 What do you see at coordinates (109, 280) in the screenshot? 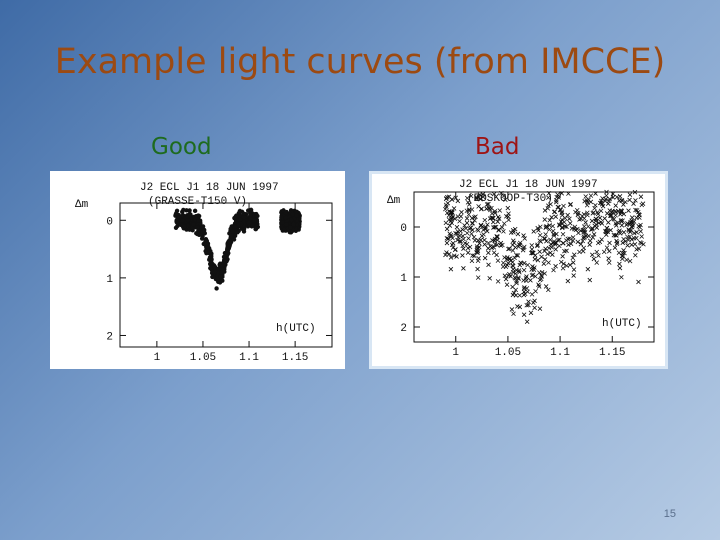
I see `y-tick-label: 1` at bounding box center [109, 280].